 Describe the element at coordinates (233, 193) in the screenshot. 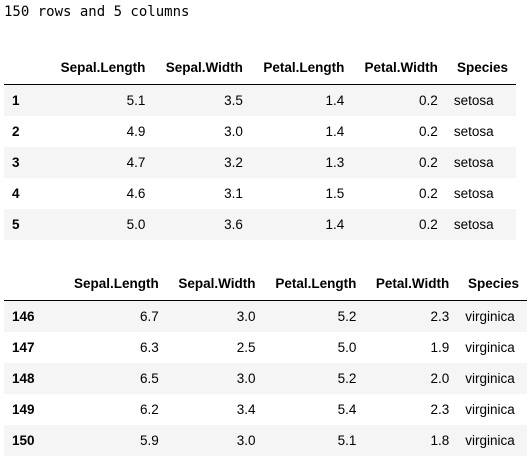

I see `cell-sepal-width: 3.1` at that location.